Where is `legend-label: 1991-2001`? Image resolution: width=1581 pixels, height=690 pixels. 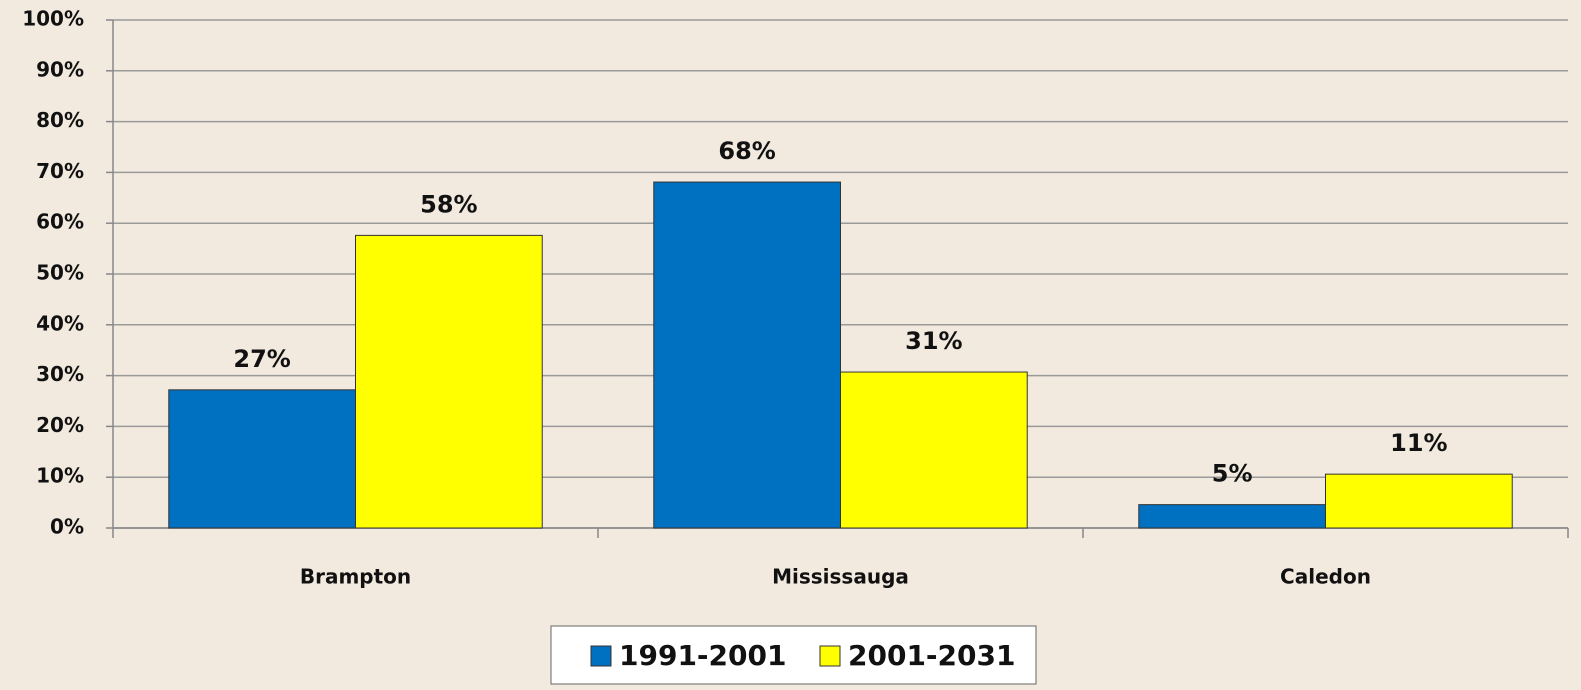 legend-label: 1991-2001 is located at coordinates (702, 655).